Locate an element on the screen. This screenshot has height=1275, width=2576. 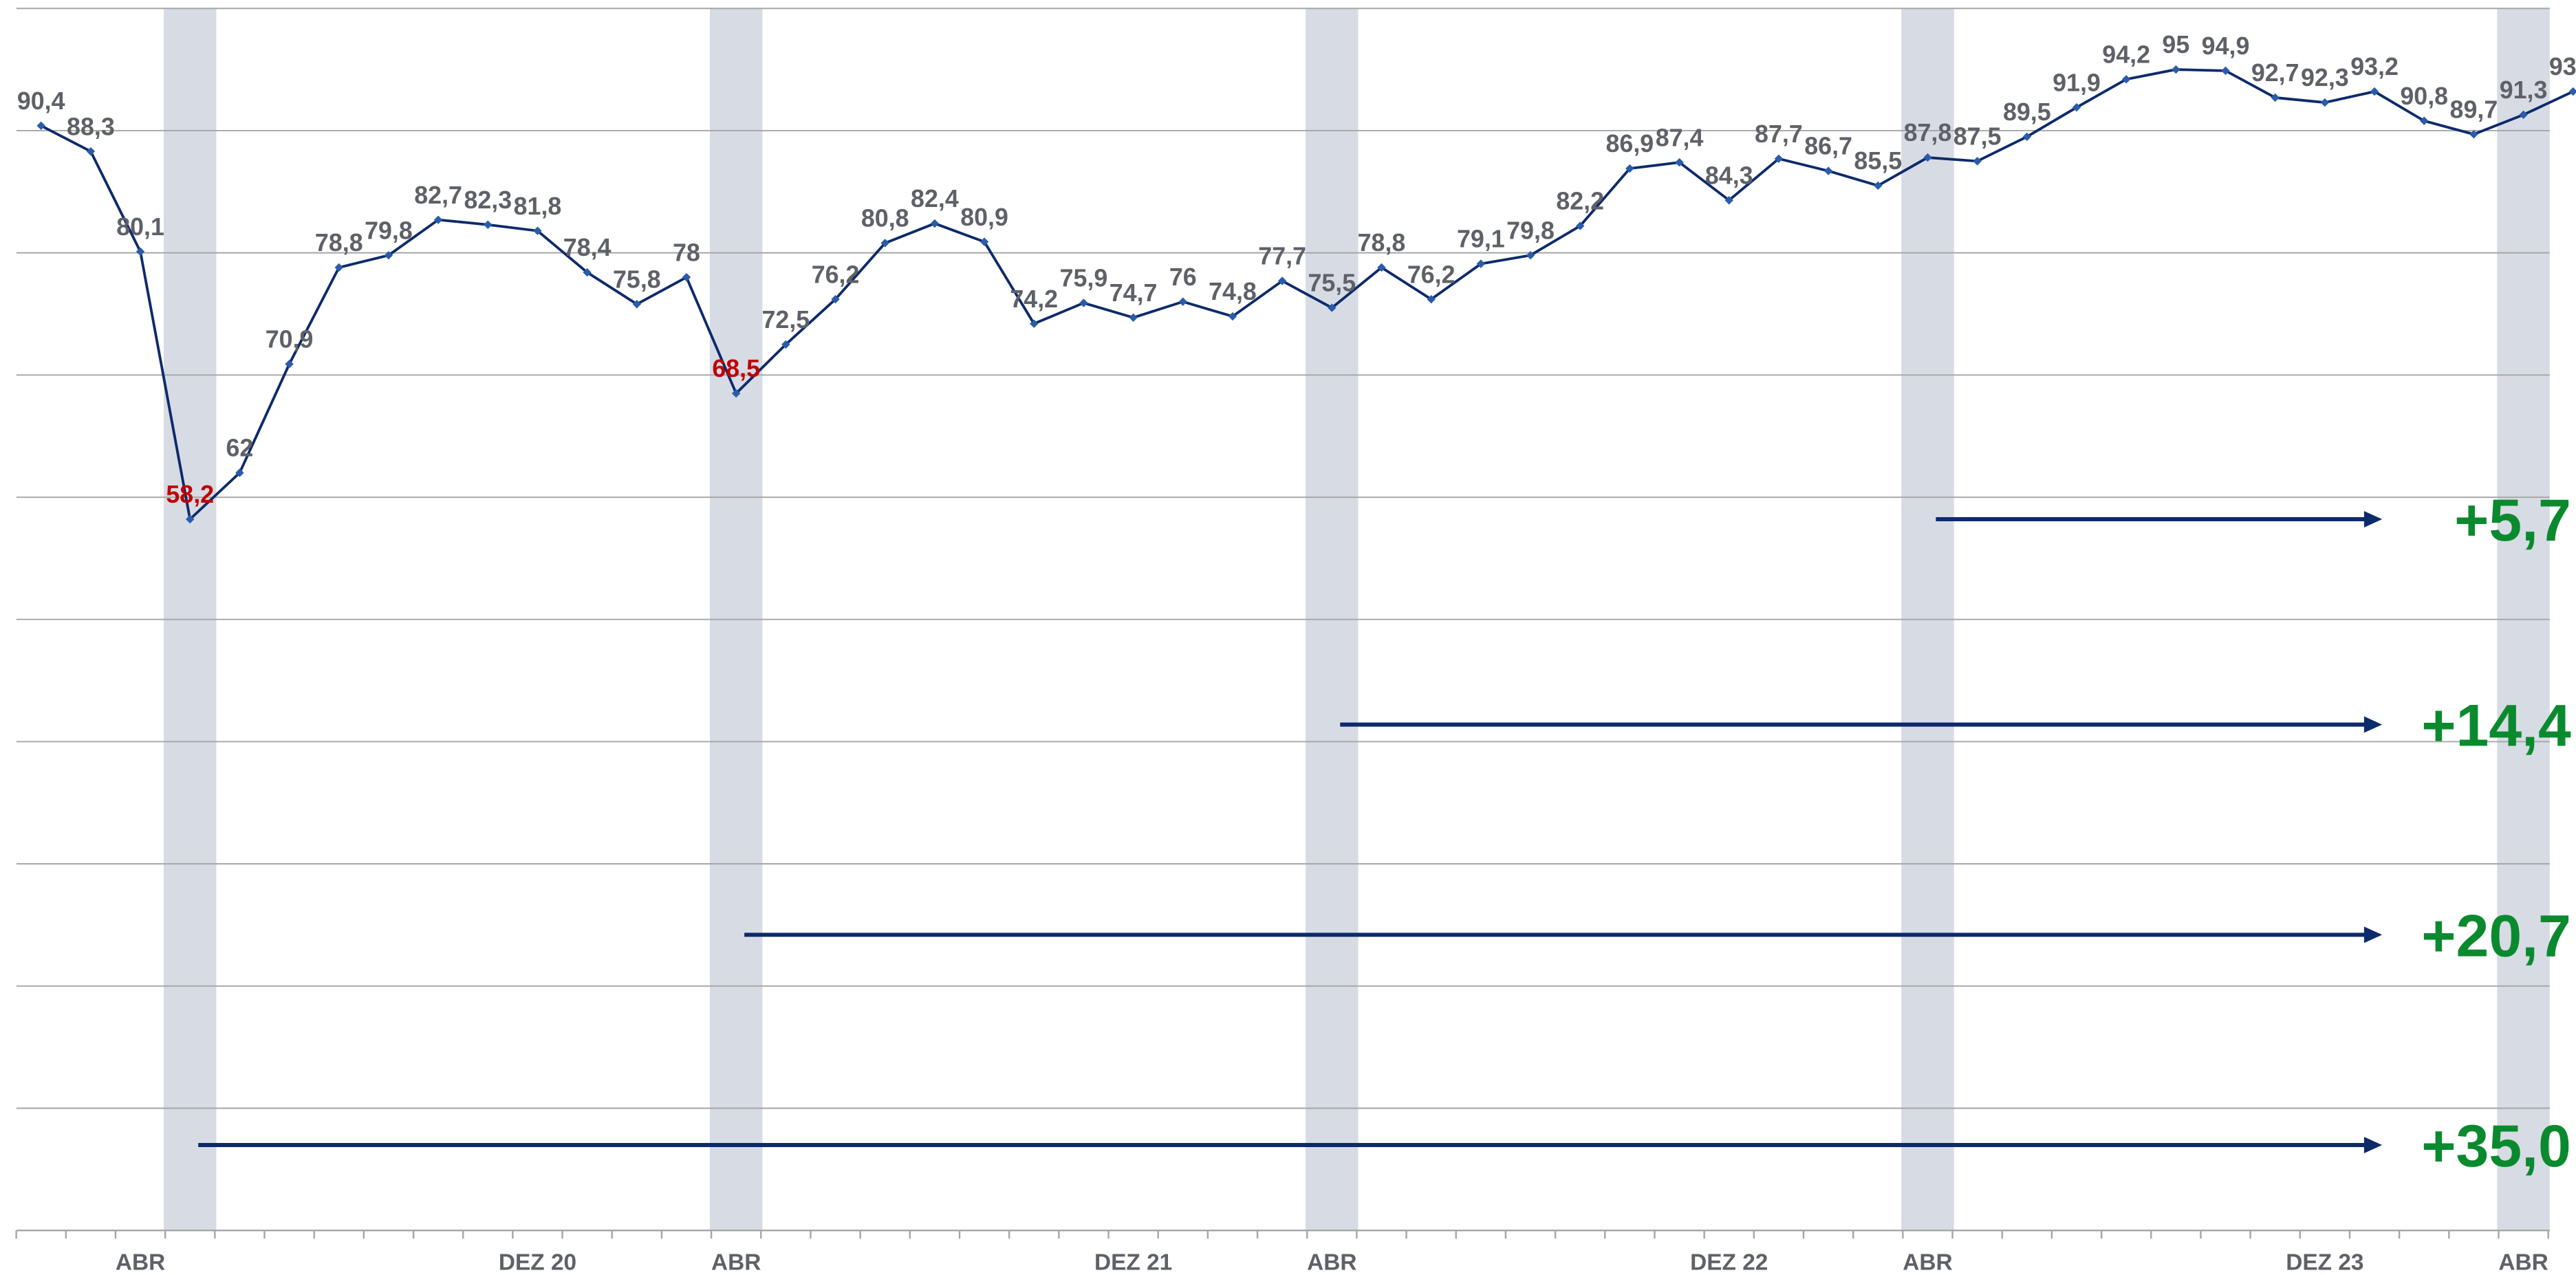
data-label: 86,7 is located at coordinates (1828, 146).